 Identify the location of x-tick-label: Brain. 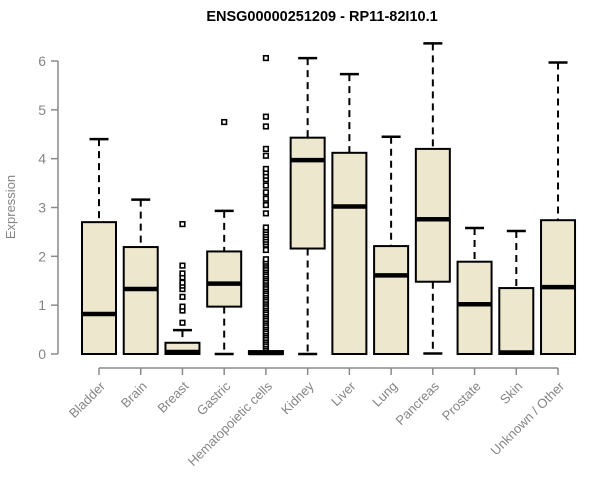
(134, 395).